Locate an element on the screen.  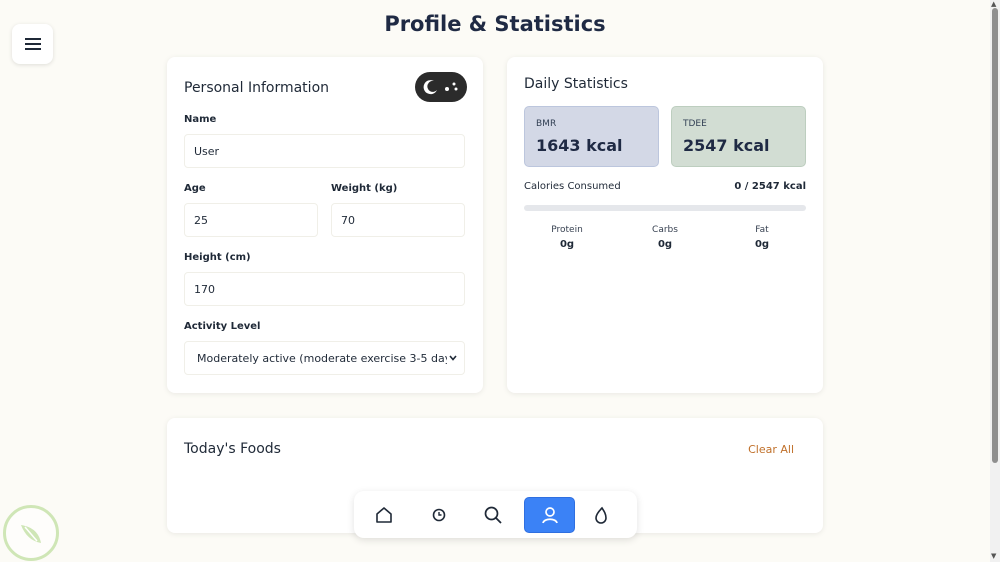
nav-profile is located at coordinates (549, 515).